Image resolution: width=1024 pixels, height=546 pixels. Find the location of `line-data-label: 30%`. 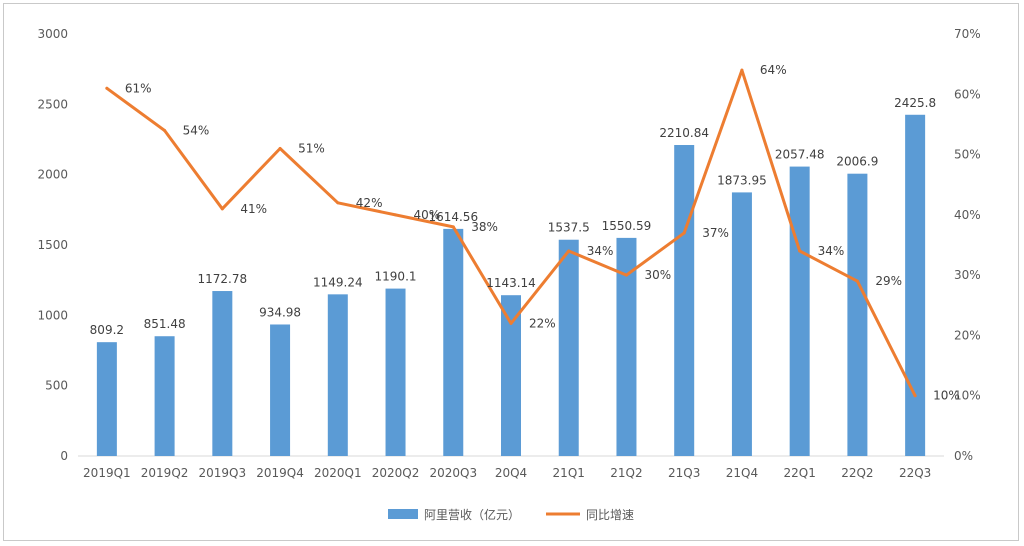

line-data-label: 30% is located at coordinates (657, 275).